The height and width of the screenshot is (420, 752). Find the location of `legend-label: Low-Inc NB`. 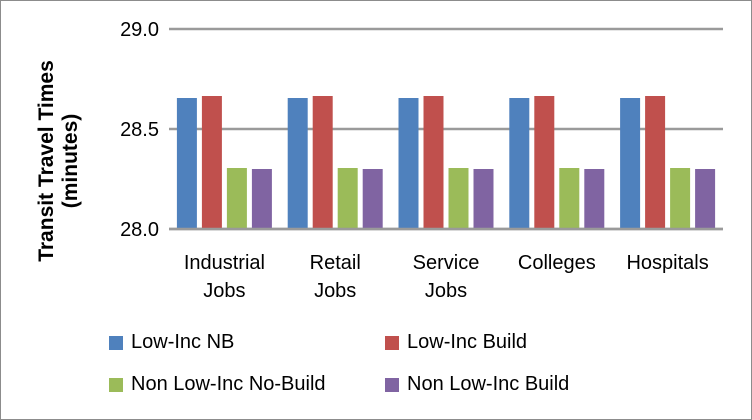

legend-label: Low-Inc NB is located at coordinates (183, 342).